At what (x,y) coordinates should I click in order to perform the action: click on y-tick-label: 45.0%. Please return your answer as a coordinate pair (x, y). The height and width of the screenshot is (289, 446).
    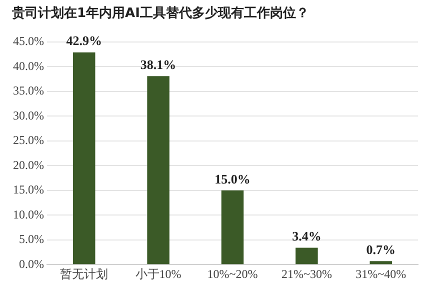
    Looking at the image, I should click on (28, 41).